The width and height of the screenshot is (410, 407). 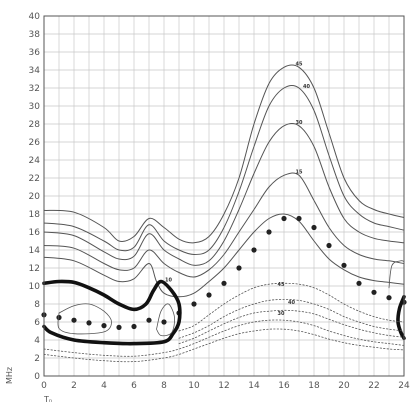 I want to click on y-tick-label: 30, so click(x=35, y=107).